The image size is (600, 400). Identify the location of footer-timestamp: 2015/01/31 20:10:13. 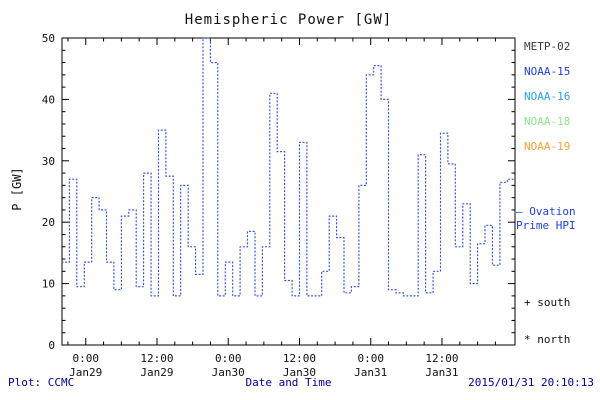
(531, 382).